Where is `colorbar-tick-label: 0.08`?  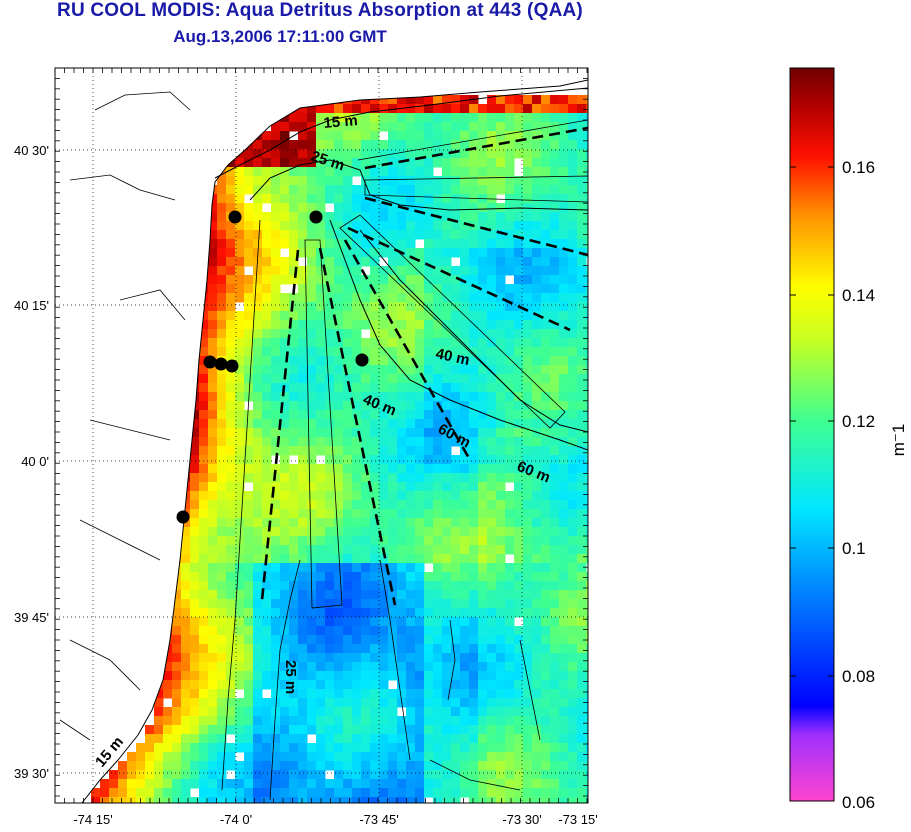 colorbar-tick-label: 0.08 is located at coordinates (858, 676).